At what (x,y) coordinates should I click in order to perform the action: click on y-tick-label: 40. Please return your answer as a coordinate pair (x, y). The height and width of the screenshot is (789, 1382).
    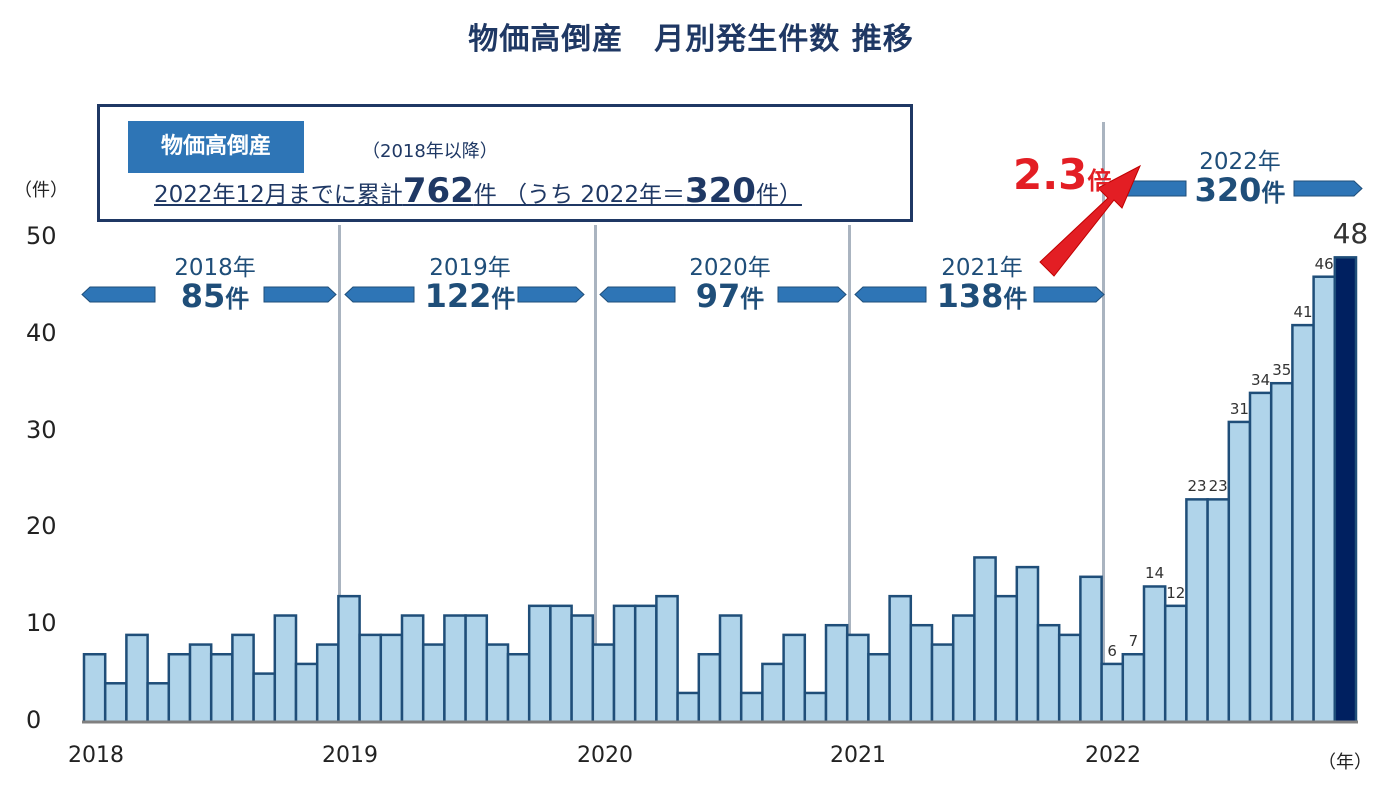
    Looking at the image, I should click on (41, 332).